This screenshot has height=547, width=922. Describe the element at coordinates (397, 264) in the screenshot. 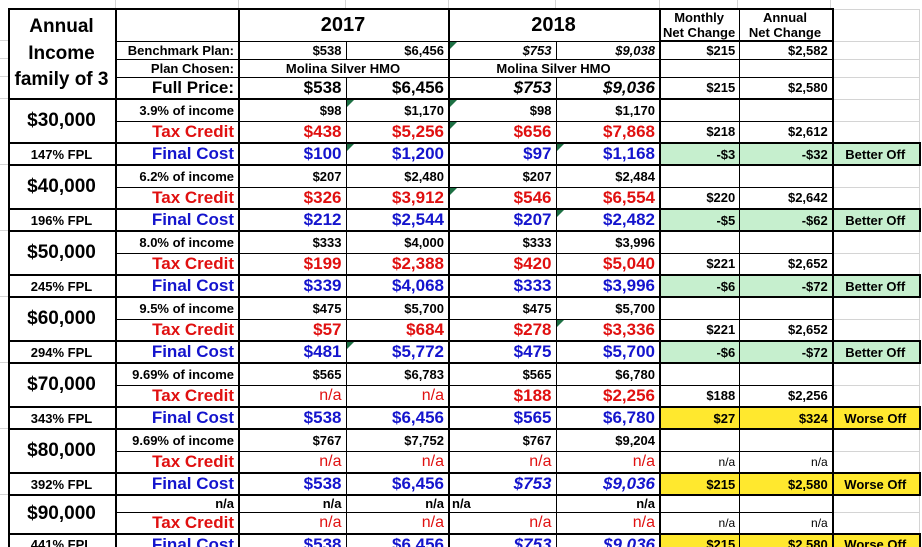

I see `cell-credit-2017-annual-50000: $2,388` at that location.